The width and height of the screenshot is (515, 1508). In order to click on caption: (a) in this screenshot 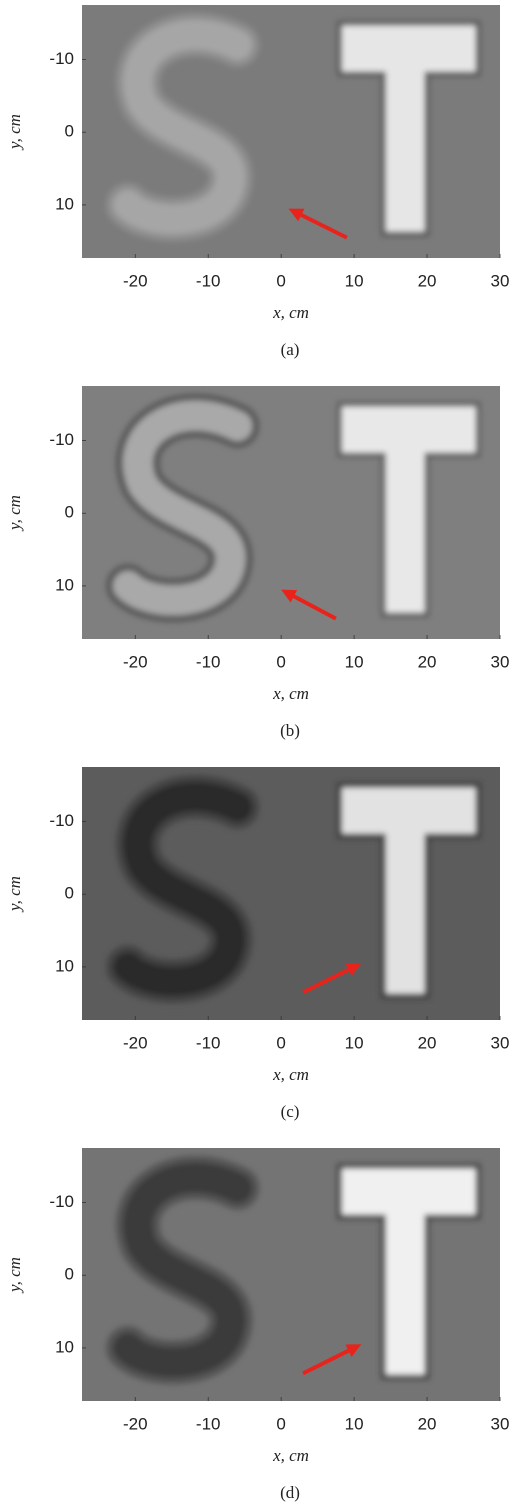, I will do `click(290, 349)`.